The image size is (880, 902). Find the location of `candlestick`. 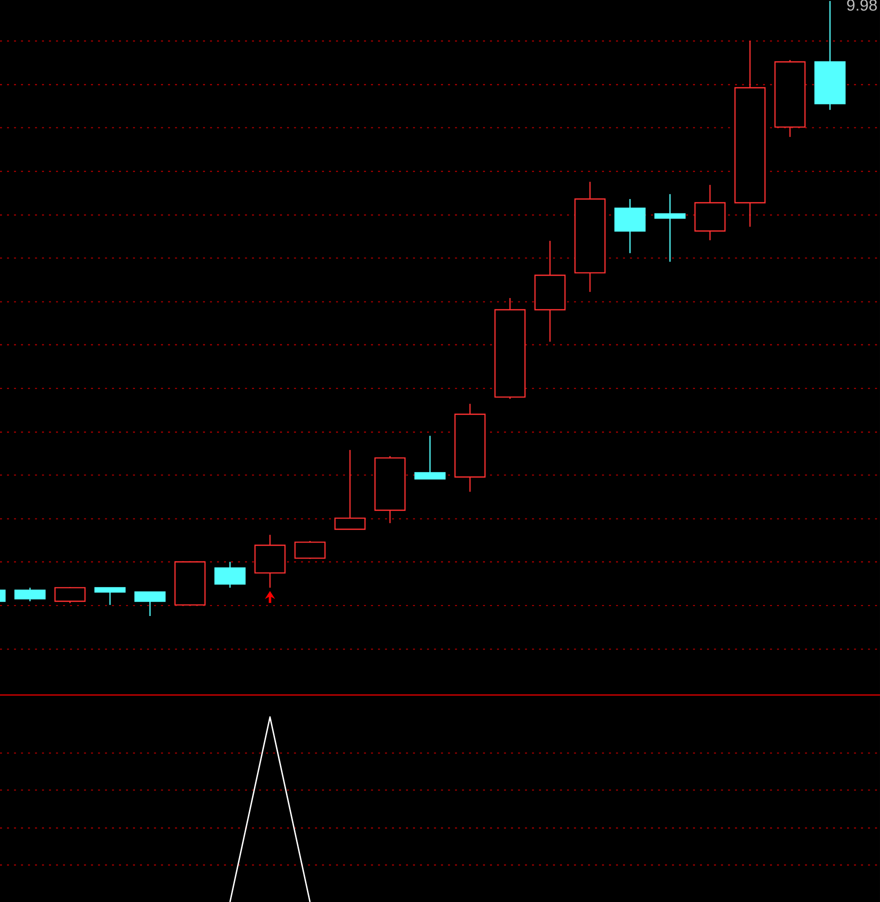

candlestick is located at coordinates (670, 228).